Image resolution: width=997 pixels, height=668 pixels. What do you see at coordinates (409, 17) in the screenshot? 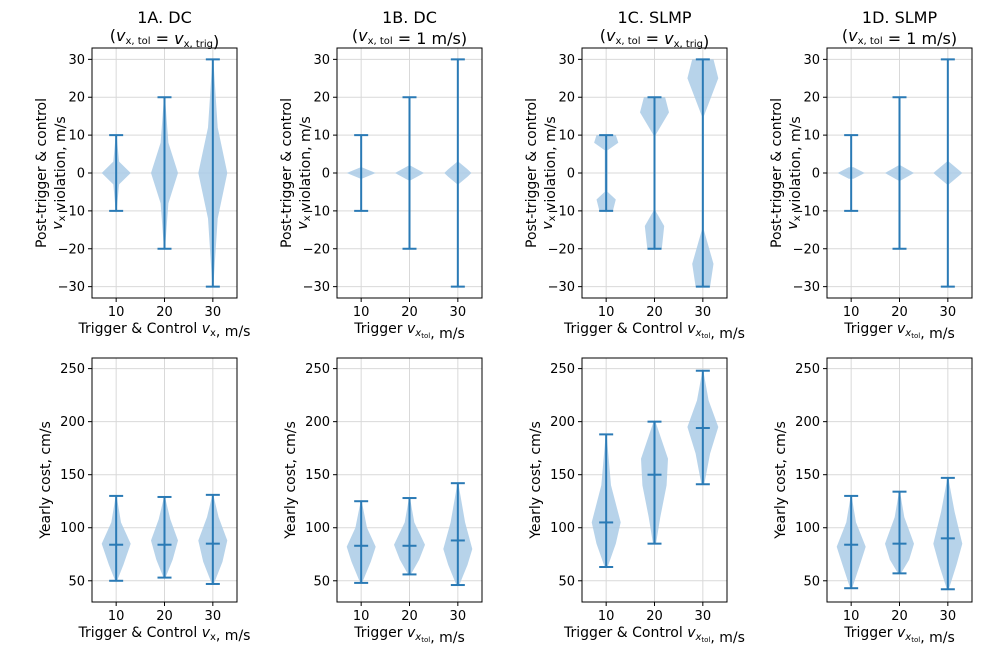
I see `chart-title: 1B. DC` at bounding box center [409, 17].